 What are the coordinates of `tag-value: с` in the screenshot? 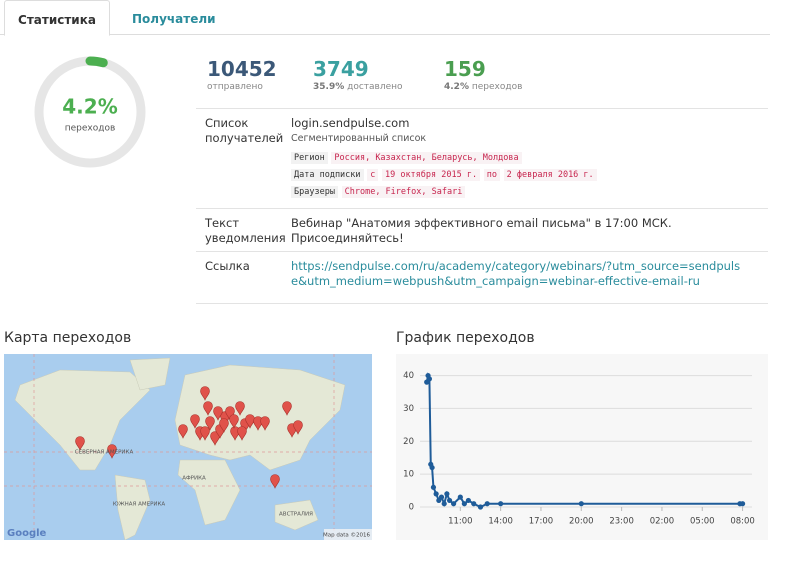 It's located at (373, 175).